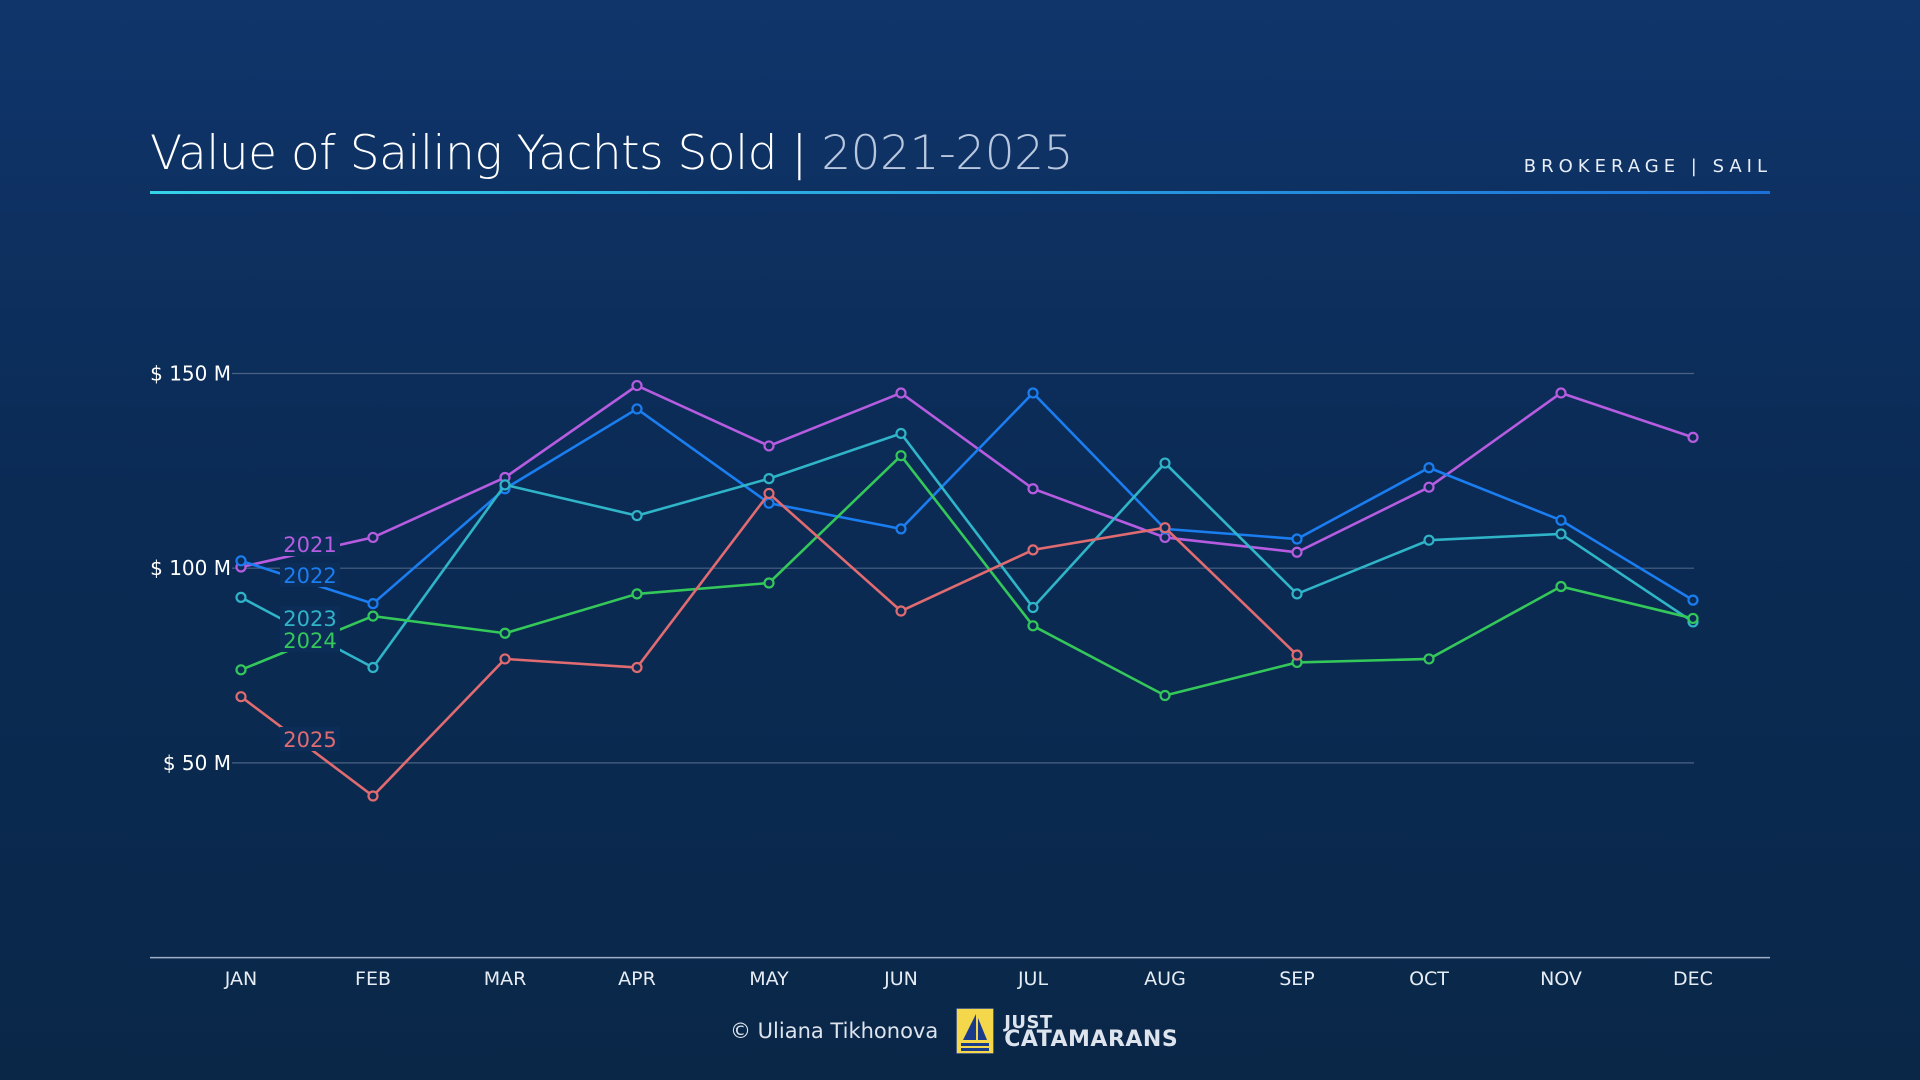  I want to click on just-catamarans-logo: JUST CATAMARANS, so click(1067, 1031).